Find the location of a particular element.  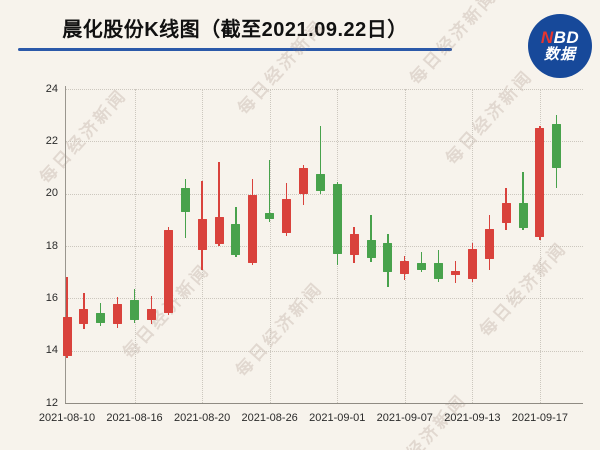

x-axis-tick-label: 2021-09-13 is located at coordinates (472, 418).